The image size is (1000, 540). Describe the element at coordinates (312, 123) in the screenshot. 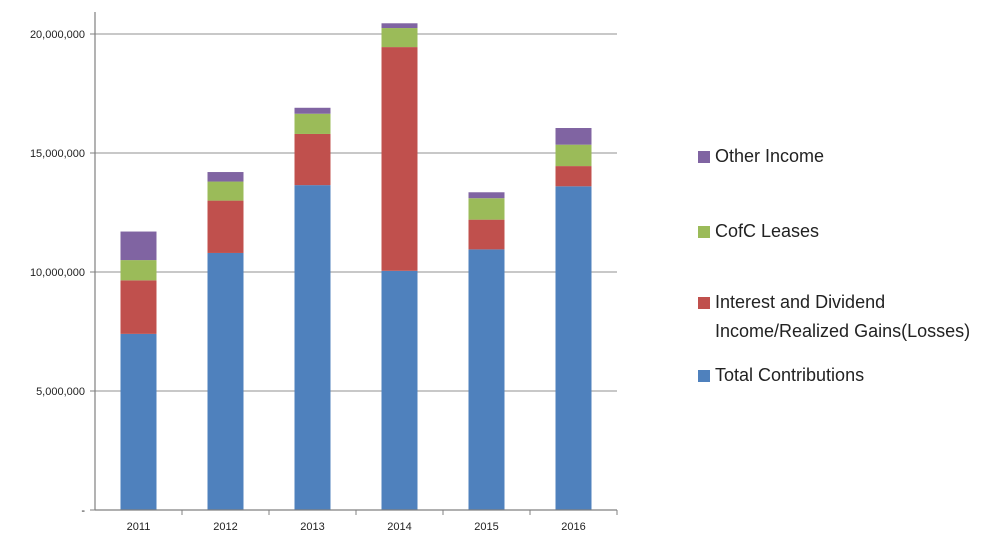

I see `bar-segment-cofc-leases-2013` at that location.